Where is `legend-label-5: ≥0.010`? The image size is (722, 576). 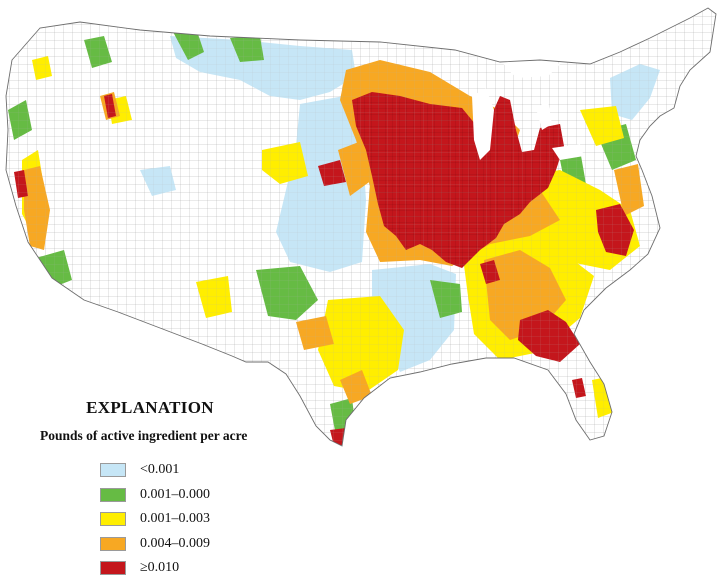 legend-label-5: ≥0.010 is located at coordinates (160, 568).